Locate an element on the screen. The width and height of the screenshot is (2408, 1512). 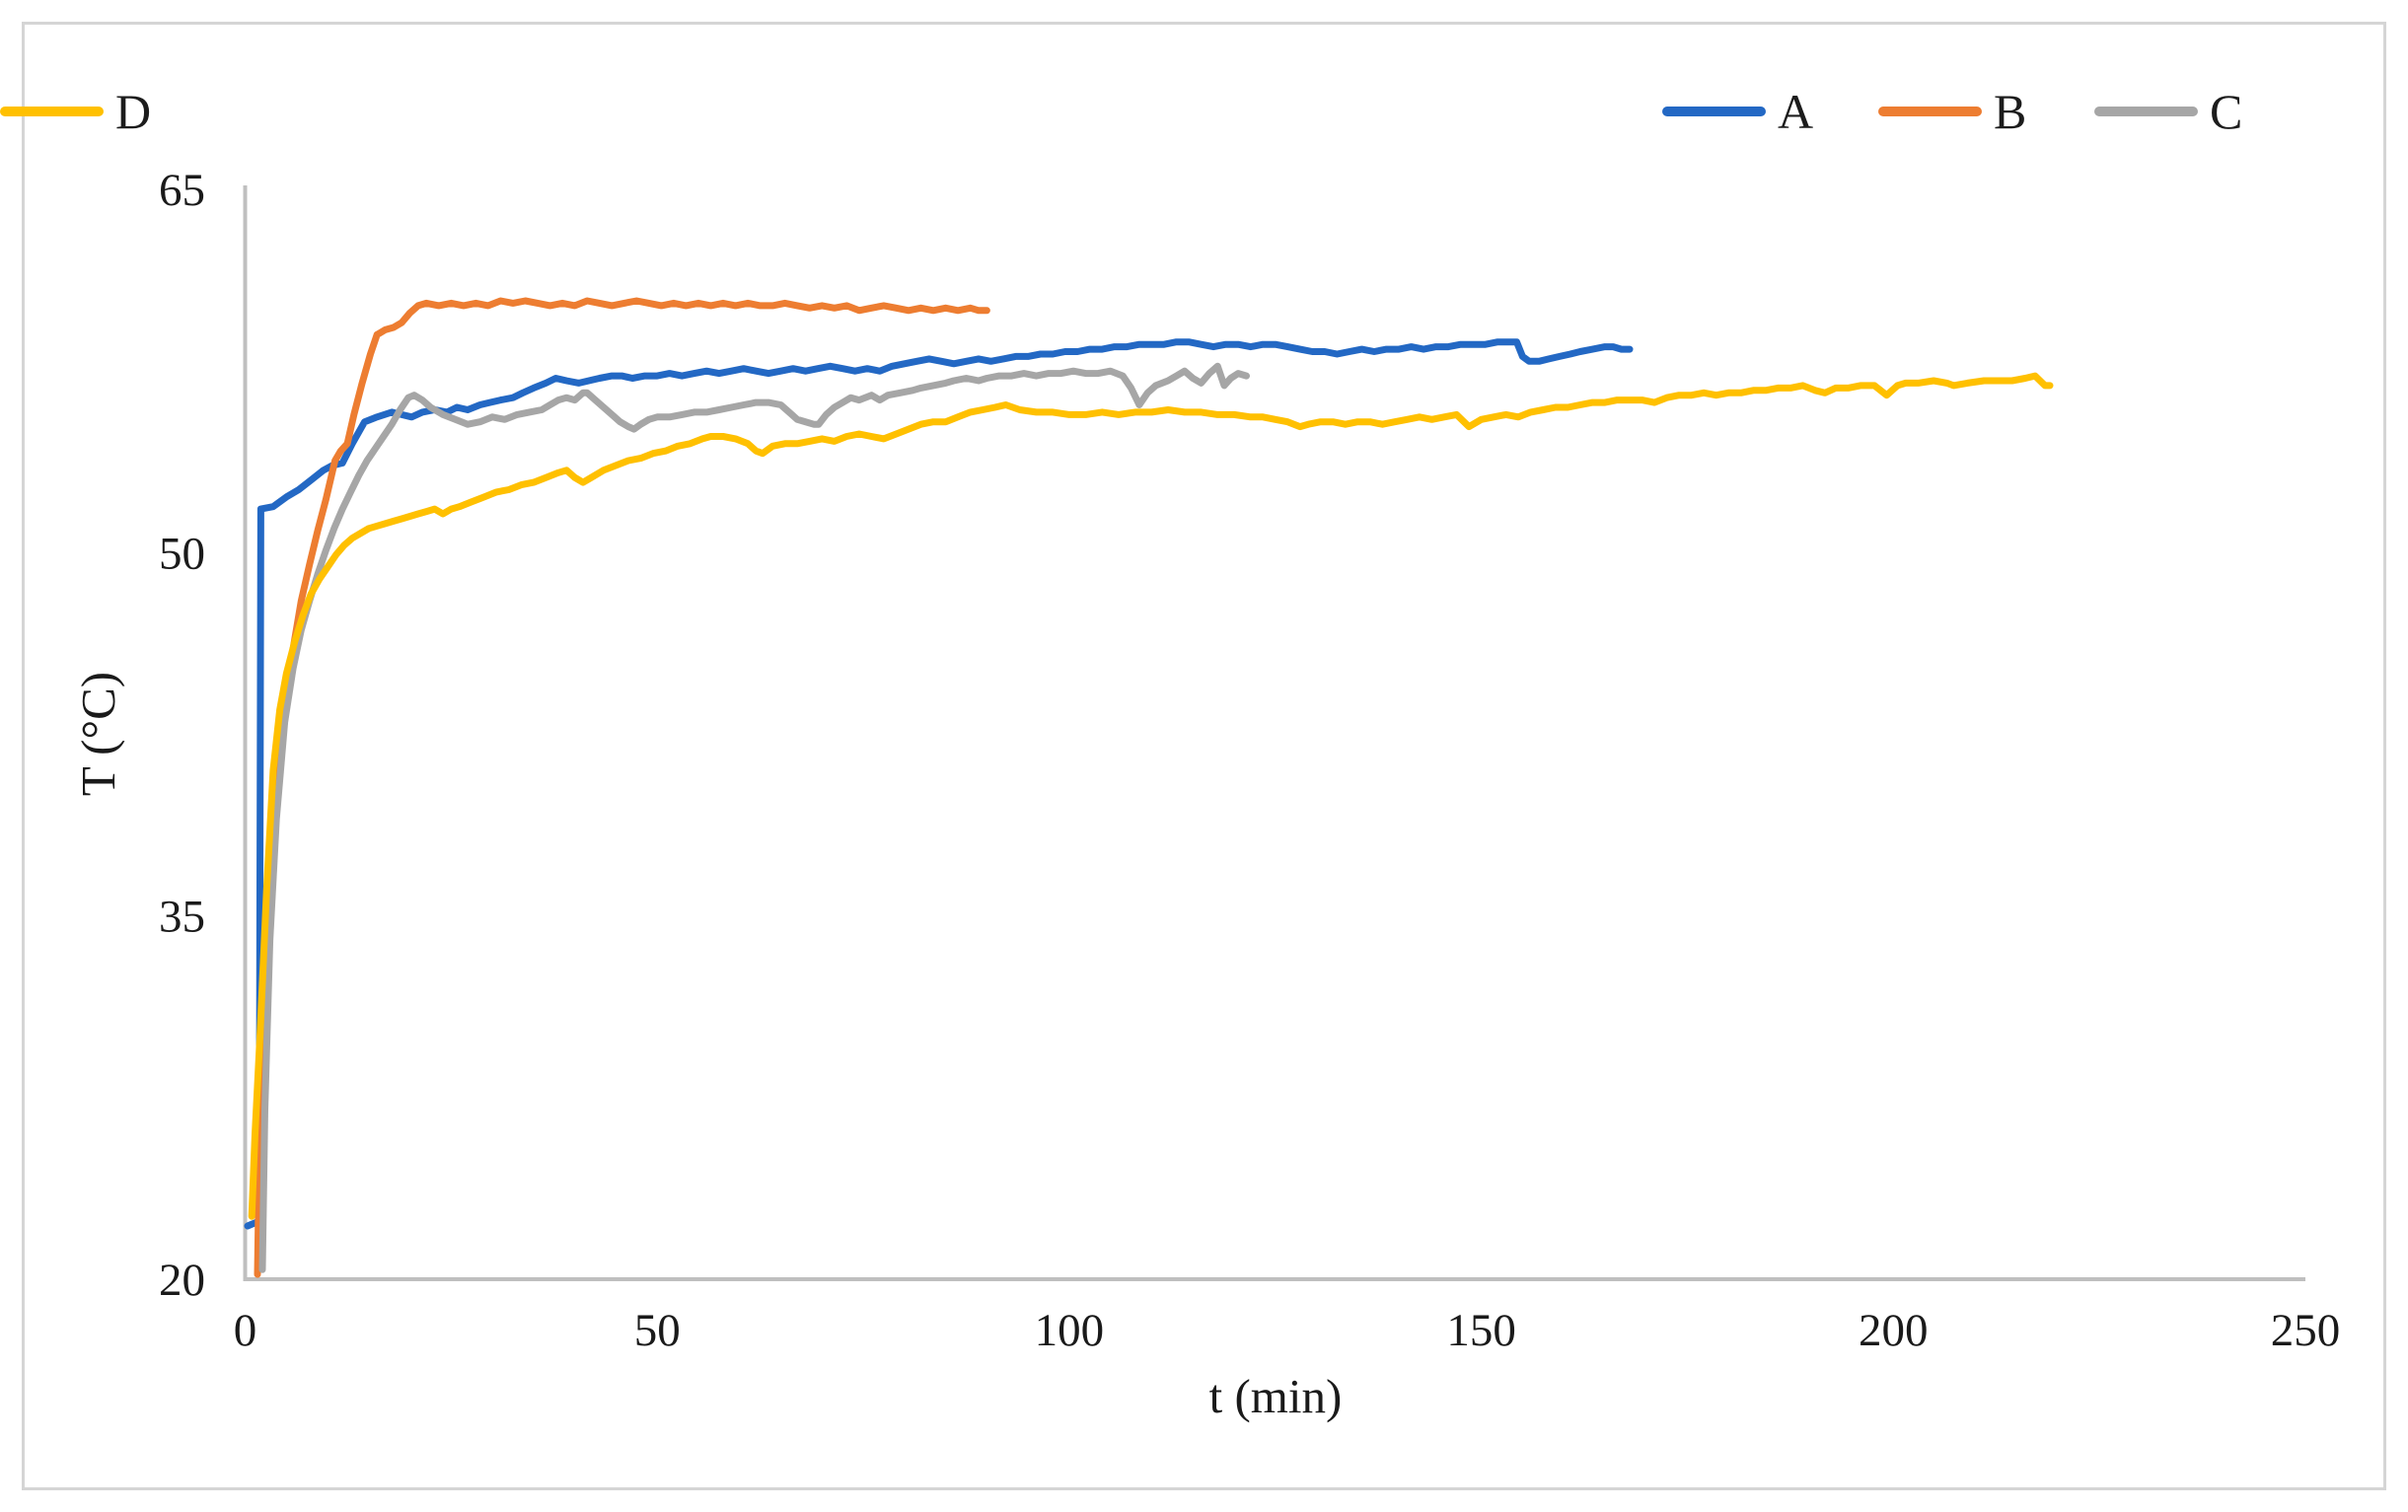
x-tick-label-0: 0 is located at coordinates (245, 1330).